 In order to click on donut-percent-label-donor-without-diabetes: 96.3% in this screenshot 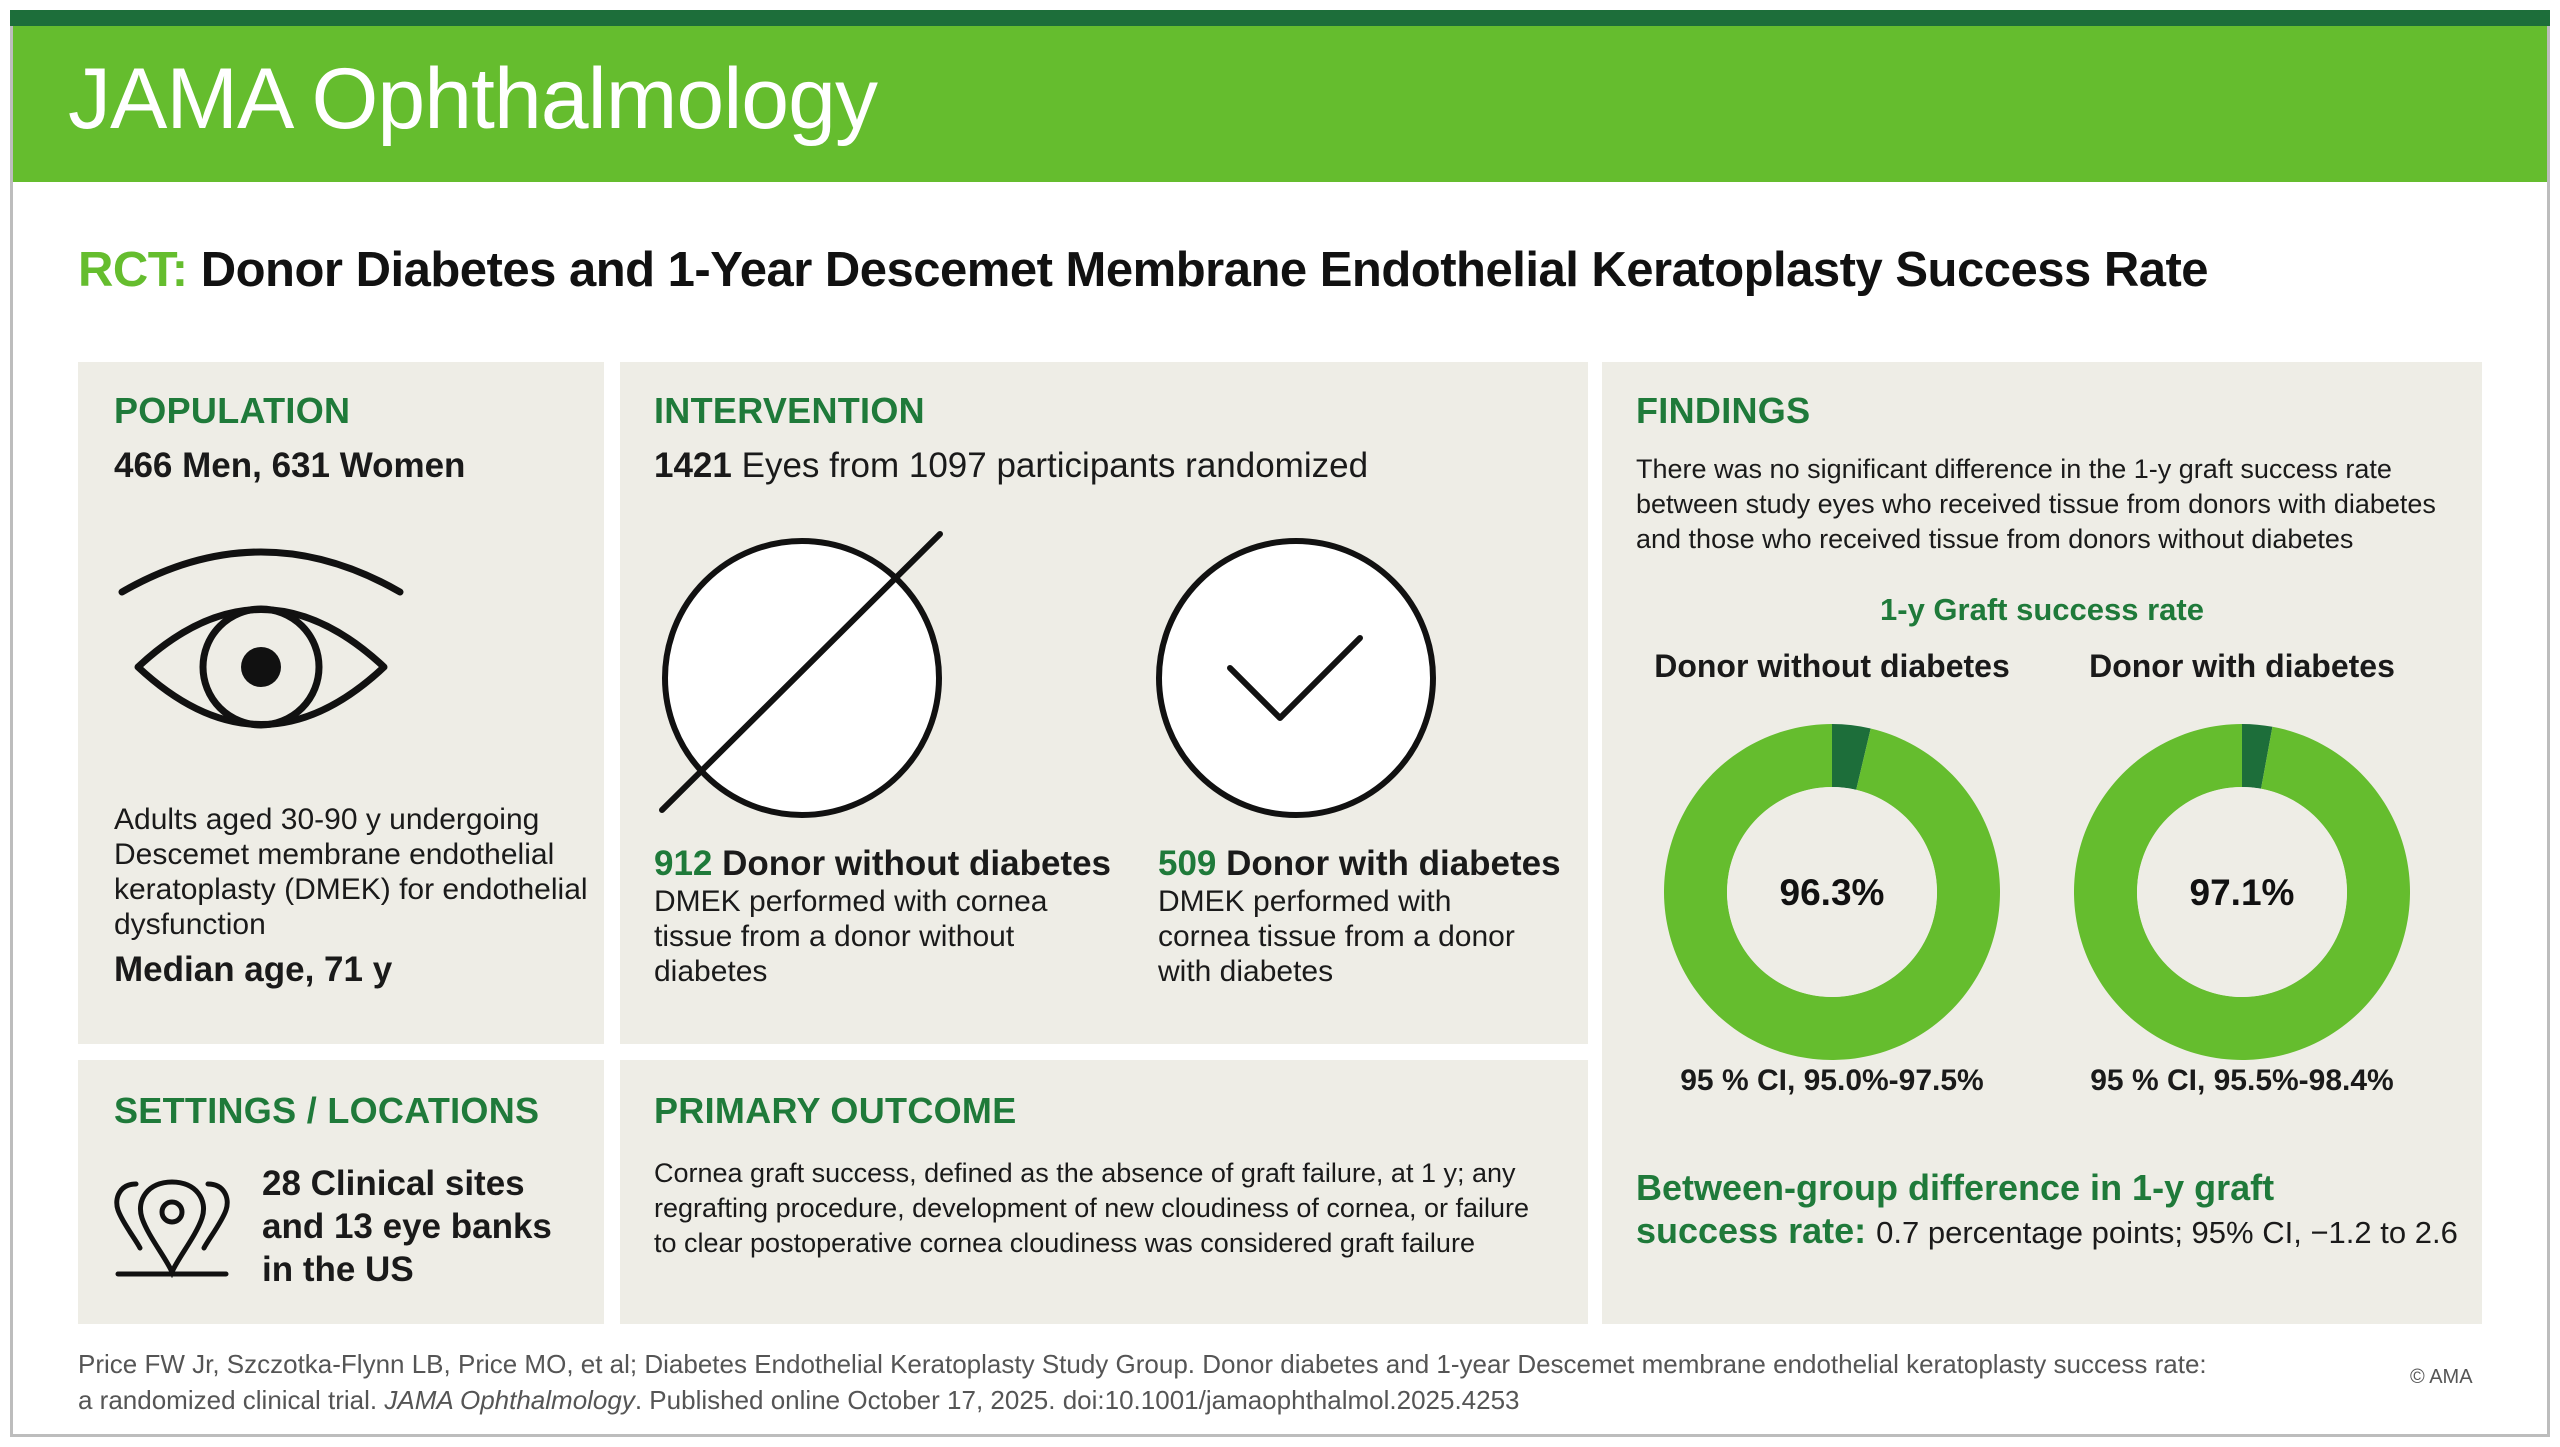, I will do `click(1832, 892)`.